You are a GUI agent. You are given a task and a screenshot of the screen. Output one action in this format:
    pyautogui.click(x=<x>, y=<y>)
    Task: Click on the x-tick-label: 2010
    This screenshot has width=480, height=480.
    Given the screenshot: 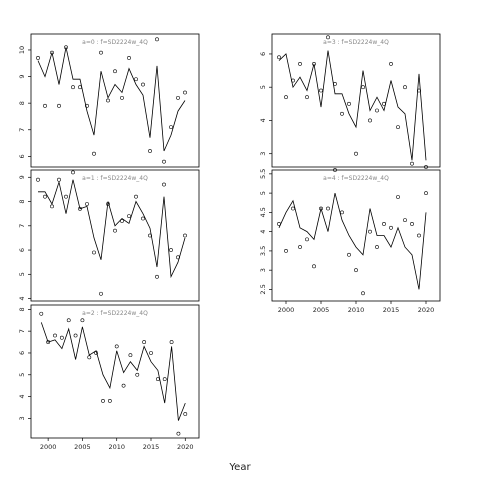 What is the action you would take?
    pyautogui.click(x=356, y=310)
    